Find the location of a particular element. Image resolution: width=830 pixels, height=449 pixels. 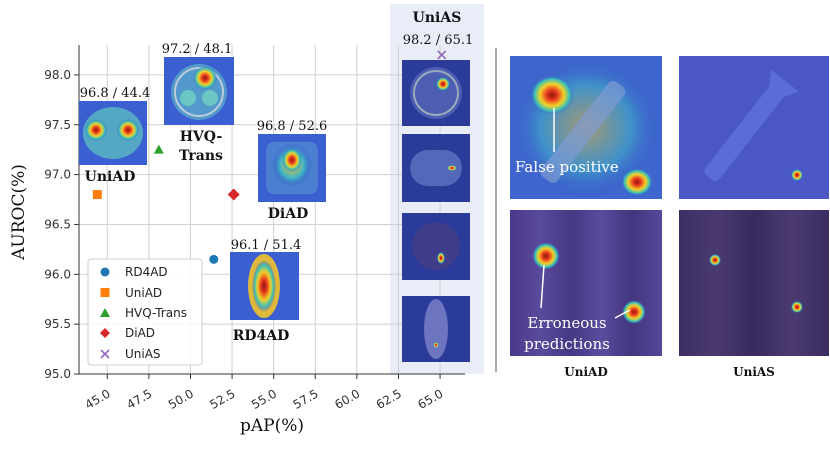

x-axis-title: pAP(%) is located at coordinates (272, 426).